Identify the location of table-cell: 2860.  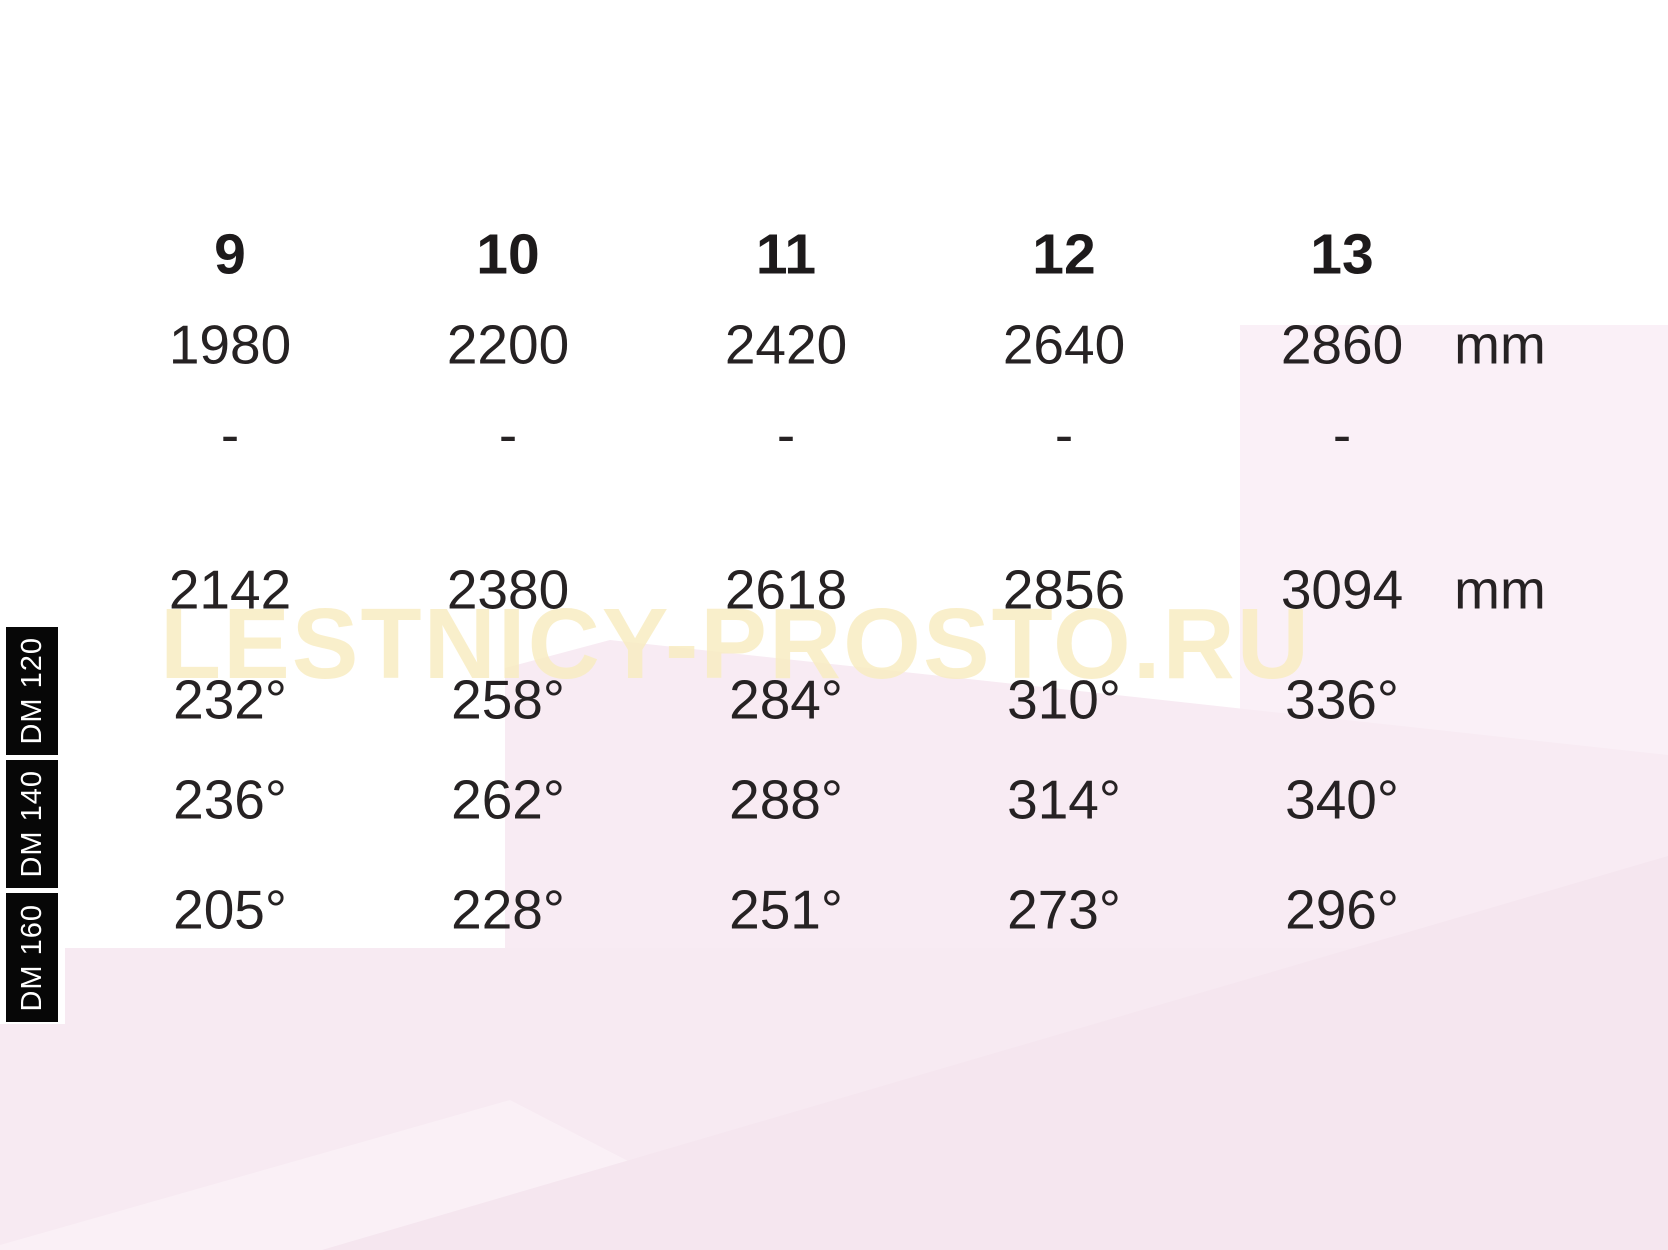
(1342, 344).